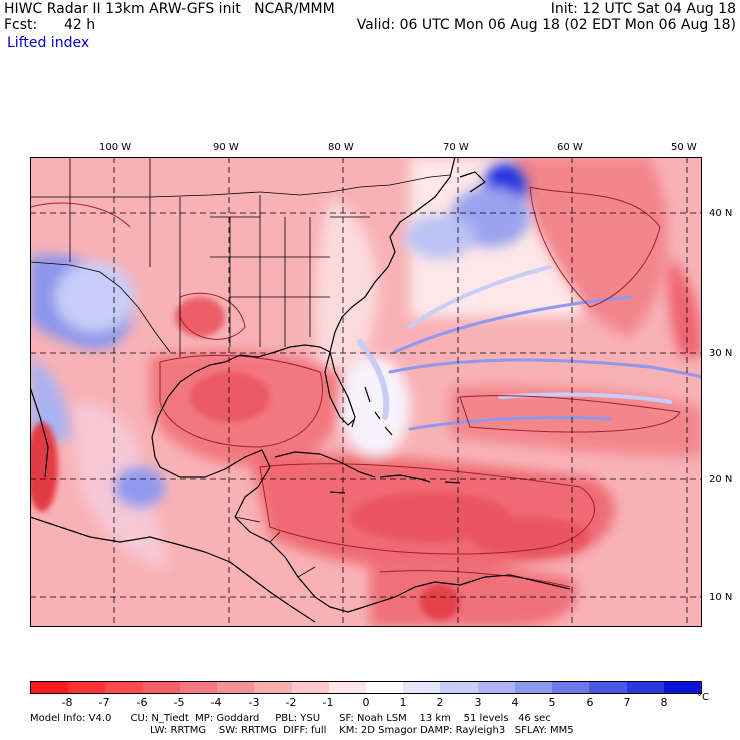 Image resolution: width=740 pixels, height=740 pixels. What do you see at coordinates (179, 702) in the screenshot?
I see `colorbar-label: -5` at bounding box center [179, 702].